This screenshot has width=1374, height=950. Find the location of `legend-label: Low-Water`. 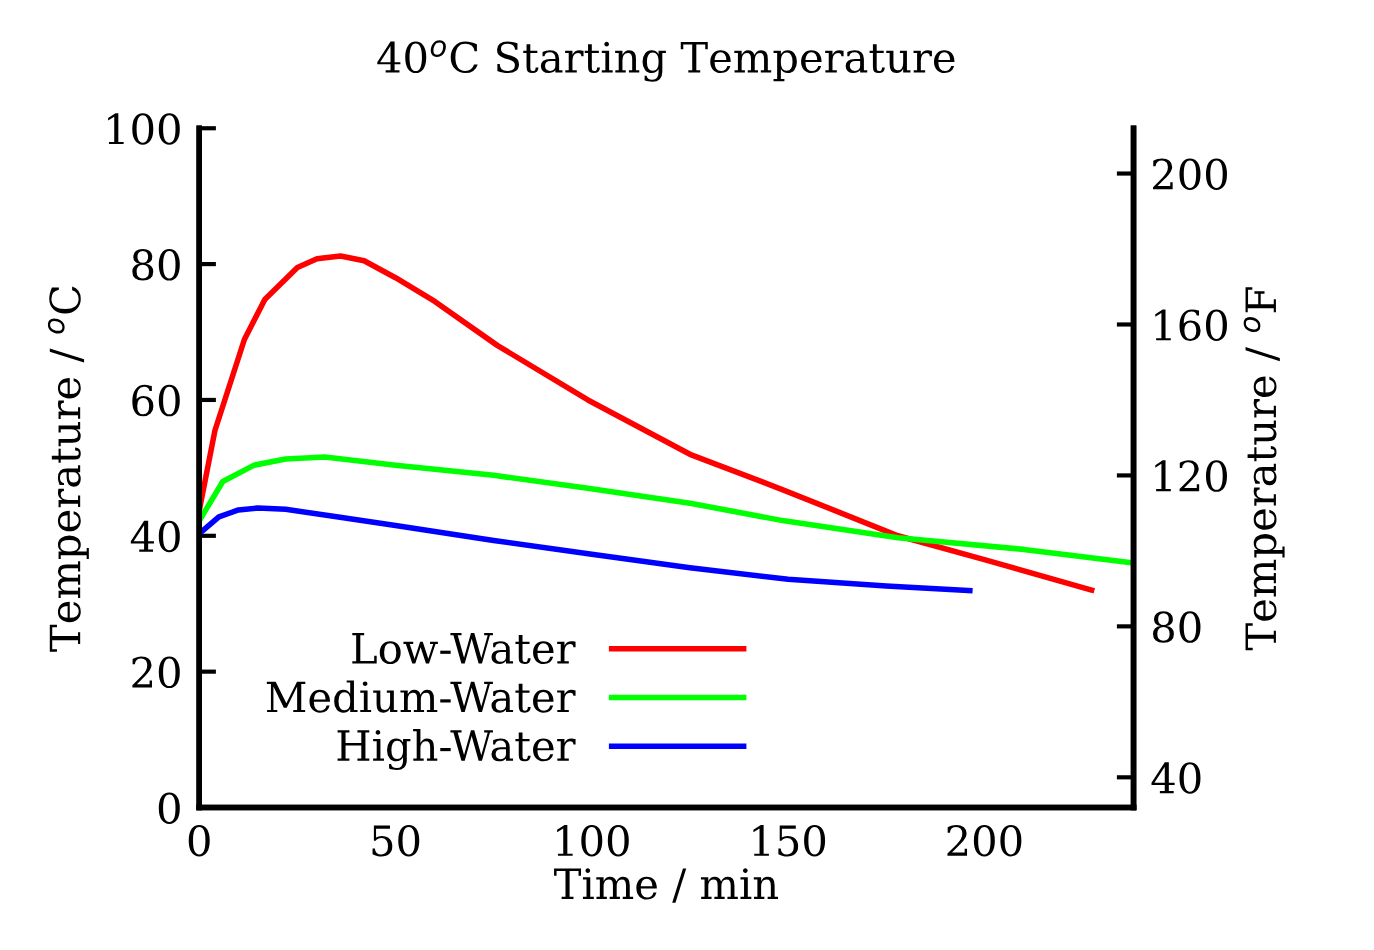

legend-label: Low-Water is located at coordinates (464, 649).